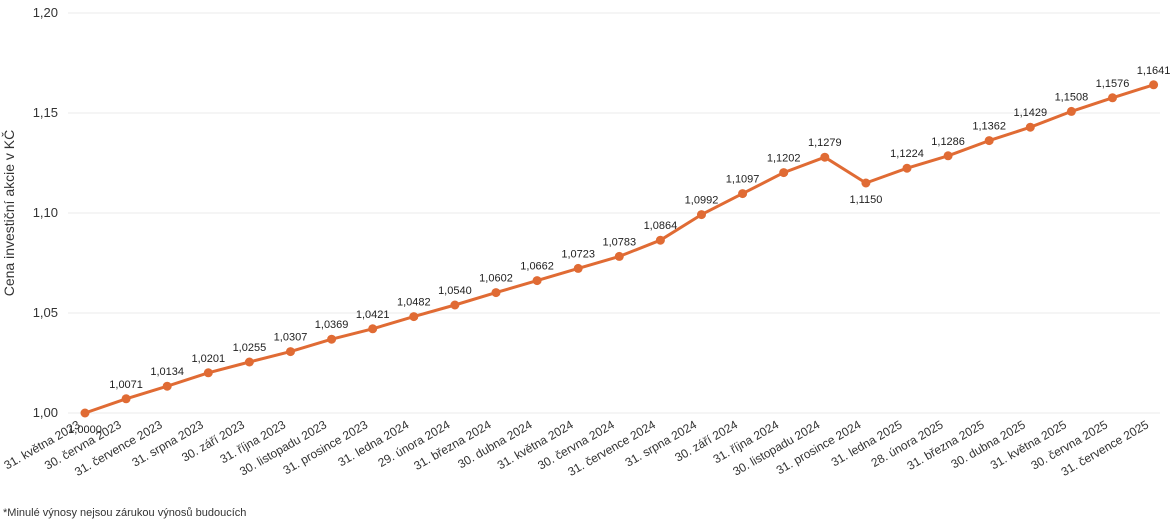 The image size is (1171, 525). I want to click on data-label: 1,1224, so click(907, 154).